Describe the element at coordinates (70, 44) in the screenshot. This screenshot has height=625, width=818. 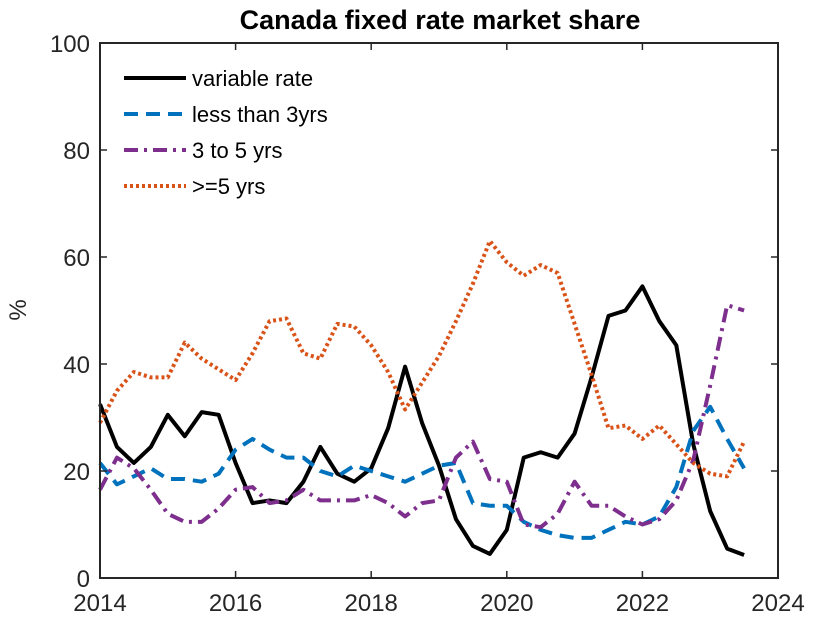
I see `y-tick-label: 100` at that location.